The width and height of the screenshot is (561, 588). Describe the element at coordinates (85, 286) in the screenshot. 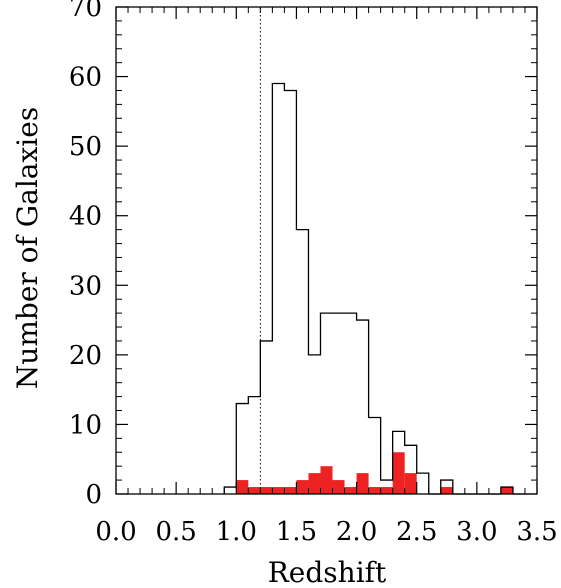

I see `y-tick-label-3: 30` at that location.